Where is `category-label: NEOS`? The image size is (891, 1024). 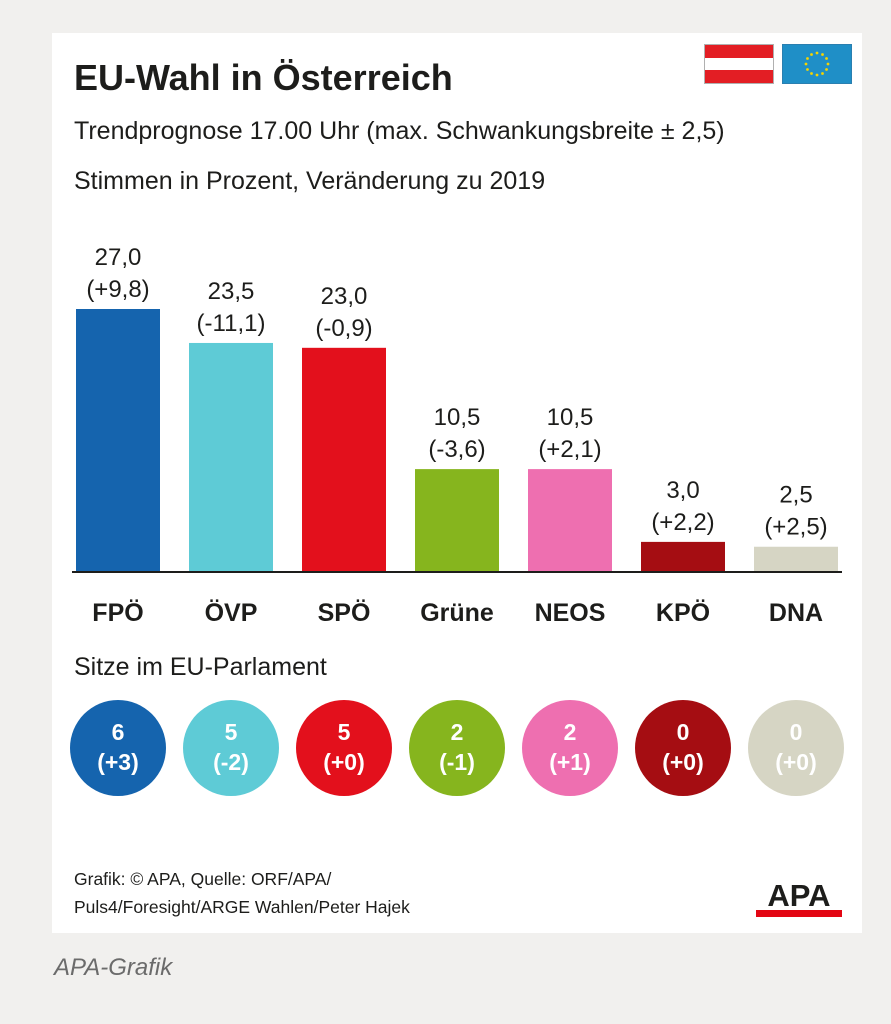 category-label: NEOS is located at coordinates (570, 613).